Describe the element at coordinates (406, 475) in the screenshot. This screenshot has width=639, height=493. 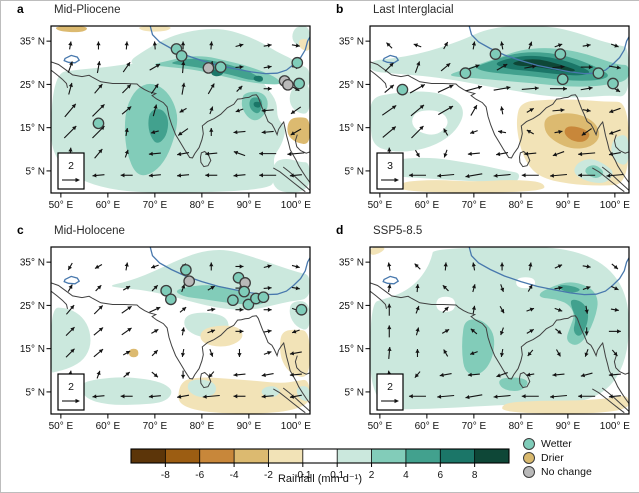
I see `svg-text: 4` at that location.